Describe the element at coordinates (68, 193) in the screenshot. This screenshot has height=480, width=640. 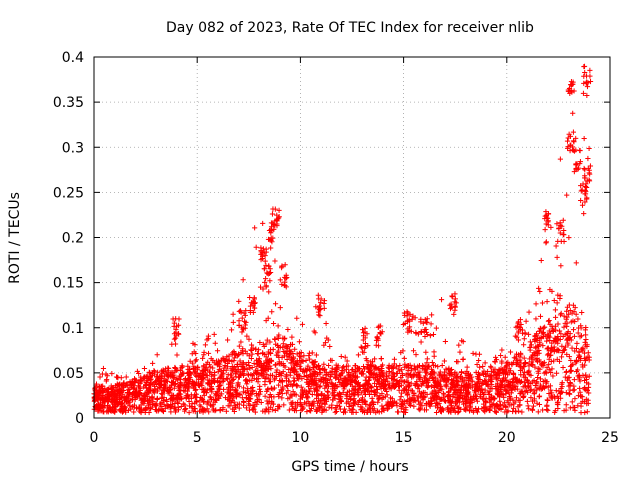
I see `y-tick-label: 0.25` at that location.